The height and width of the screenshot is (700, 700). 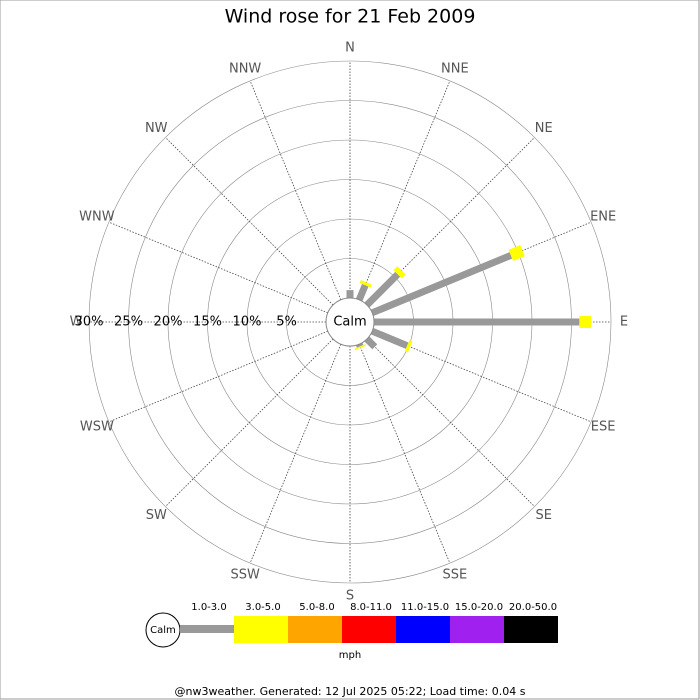 What do you see at coordinates (245, 575) in the screenshot?
I see `direction-label: SSW` at bounding box center [245, 575].